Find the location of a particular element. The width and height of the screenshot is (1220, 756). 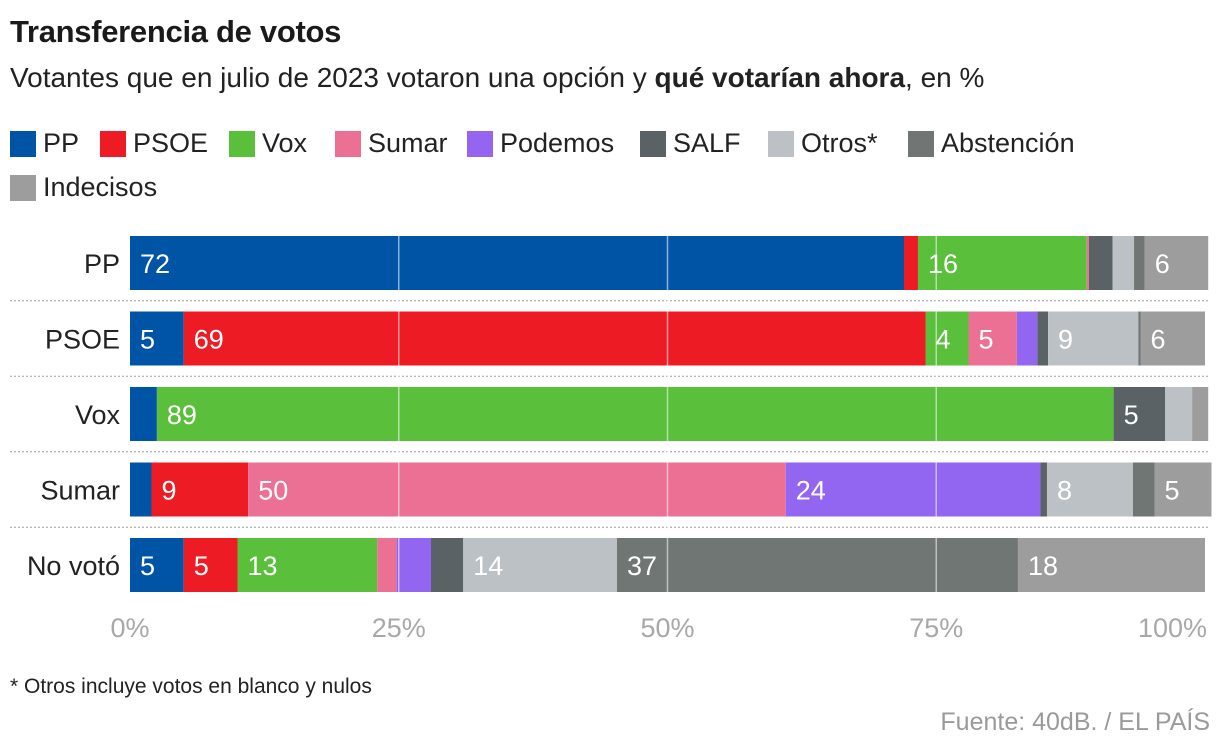

bar-value-label: 4 is located at coordinates (943, 340).